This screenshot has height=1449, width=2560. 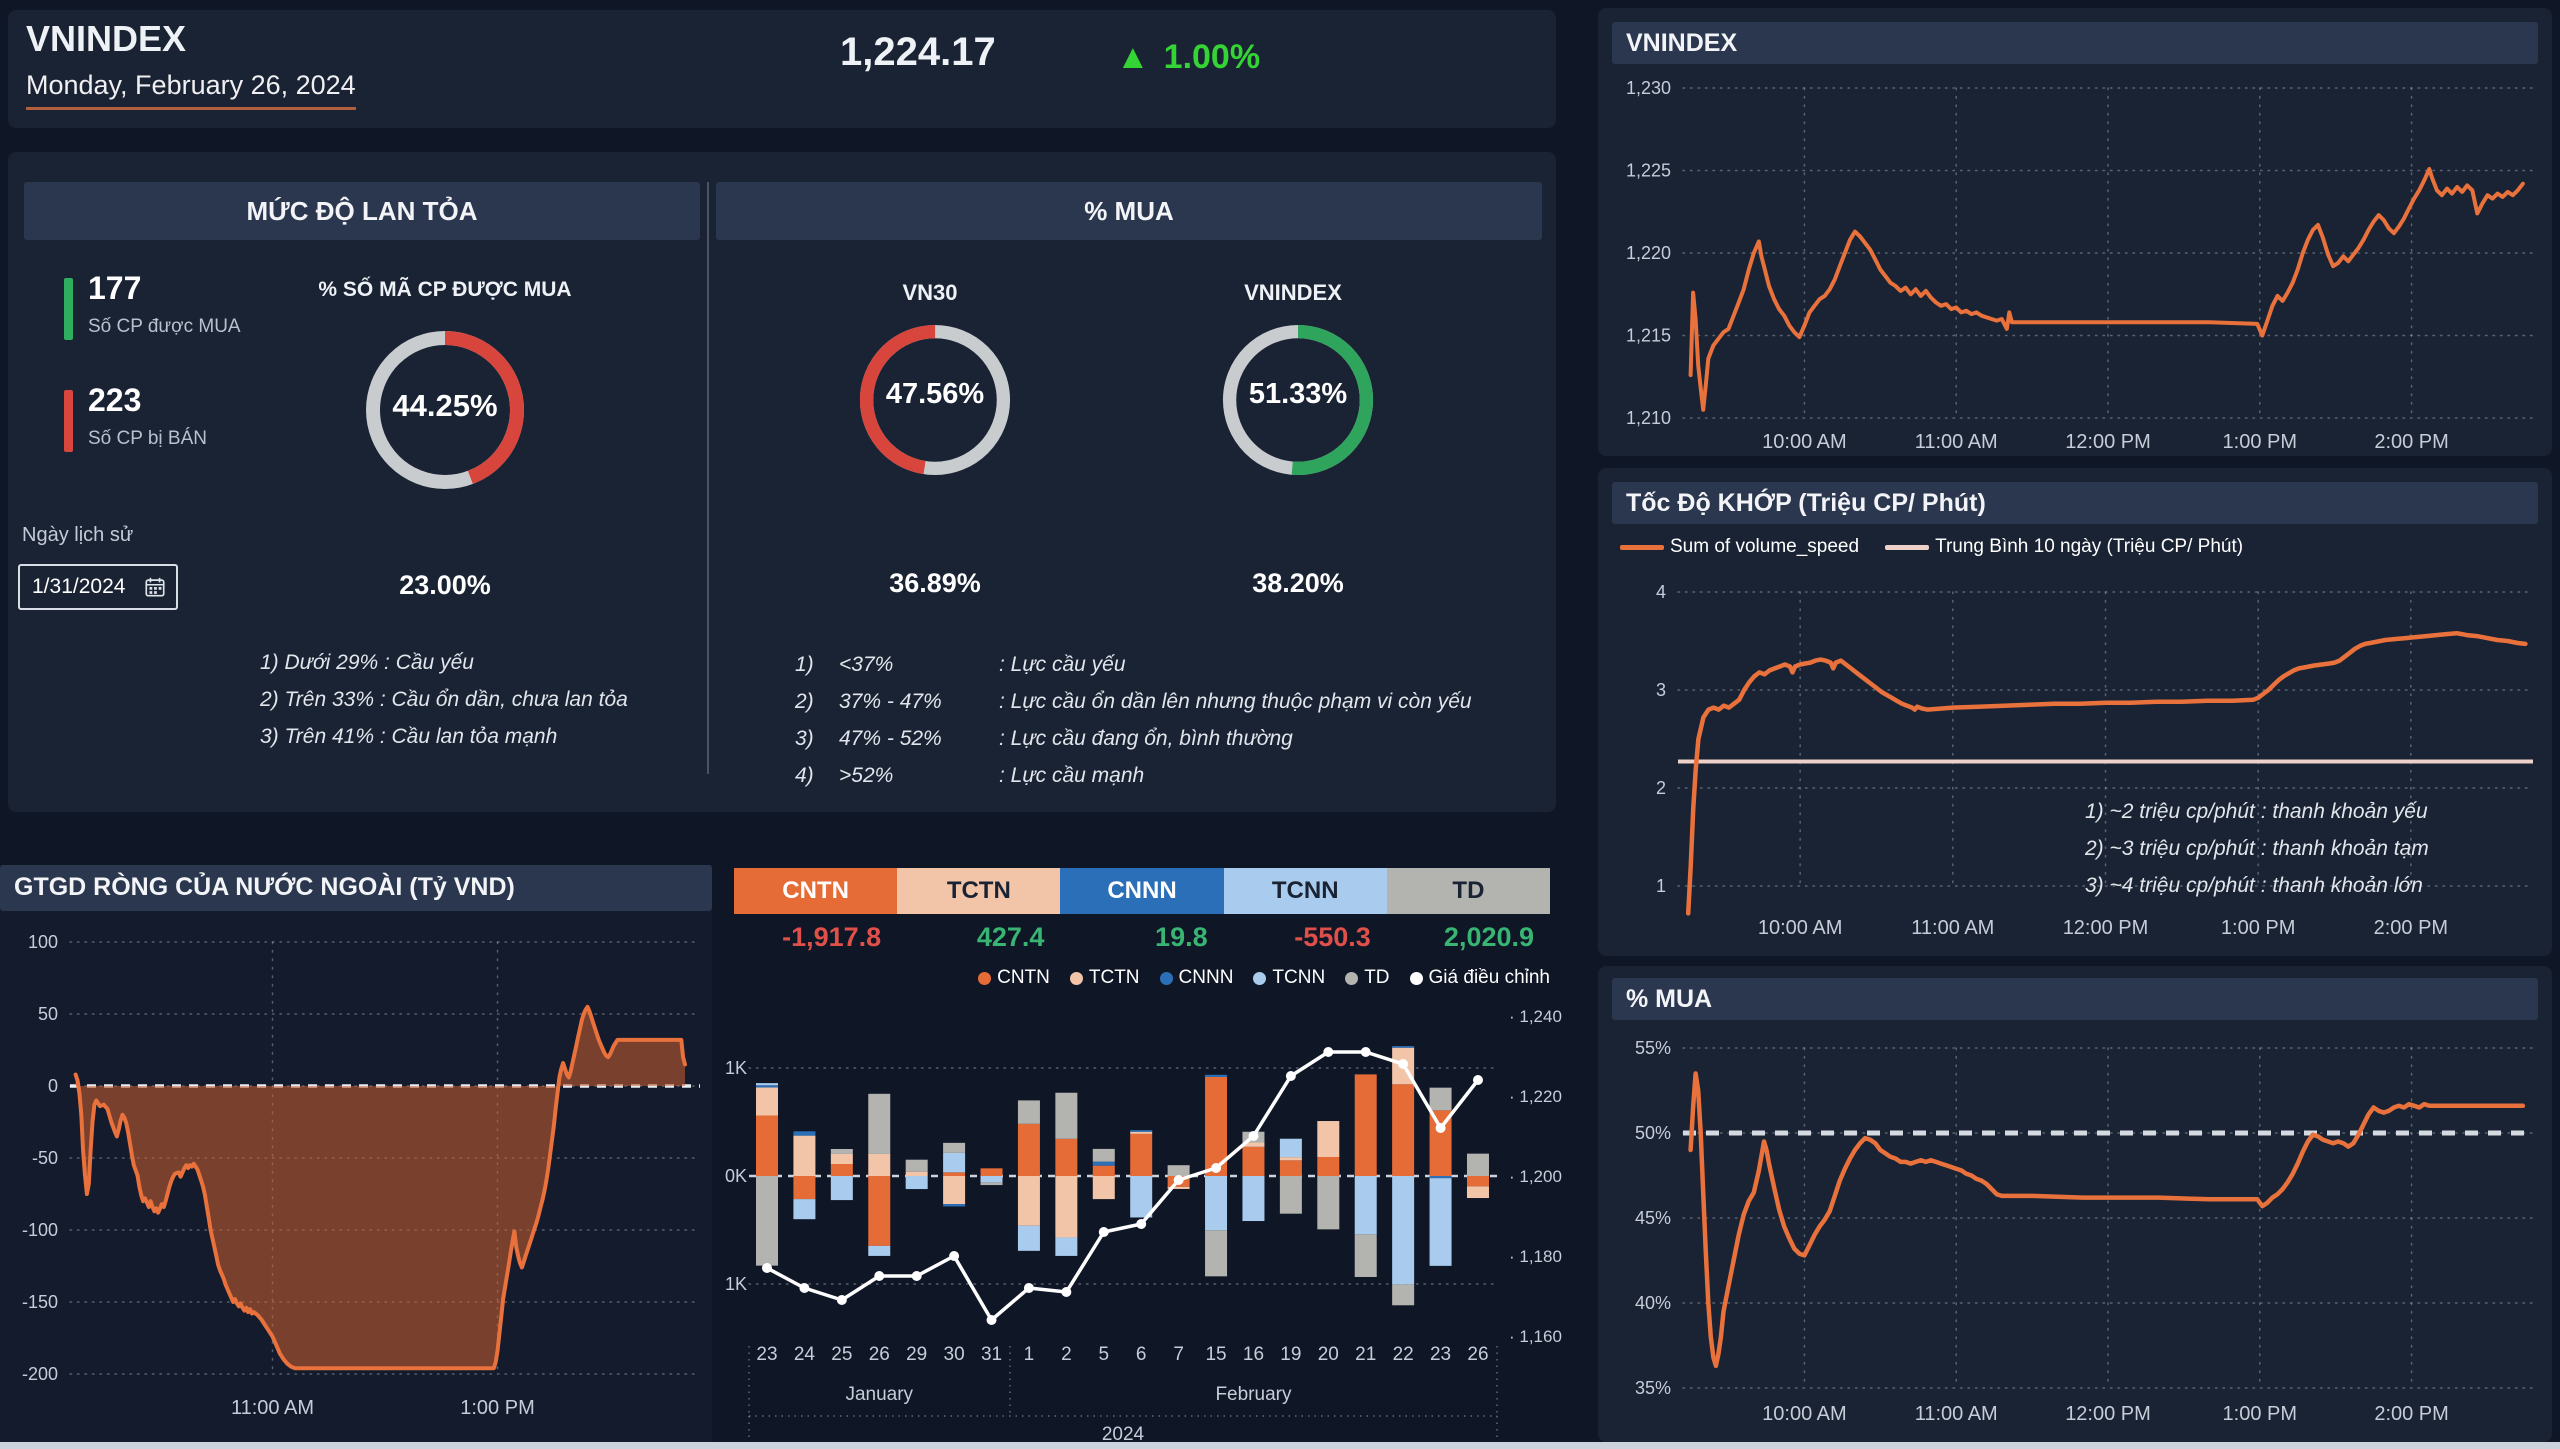 What do you see at coordinates (1298, 394) in the screenshot?
I see `vnindex-donut-value: 51.33%` at bounding box center [1298, 394].